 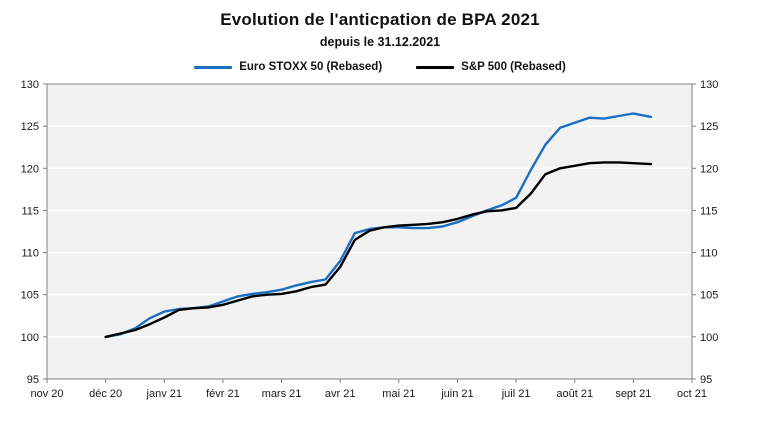 I want to click on x-tick-label: nov 20, so click(x=46, y=394).